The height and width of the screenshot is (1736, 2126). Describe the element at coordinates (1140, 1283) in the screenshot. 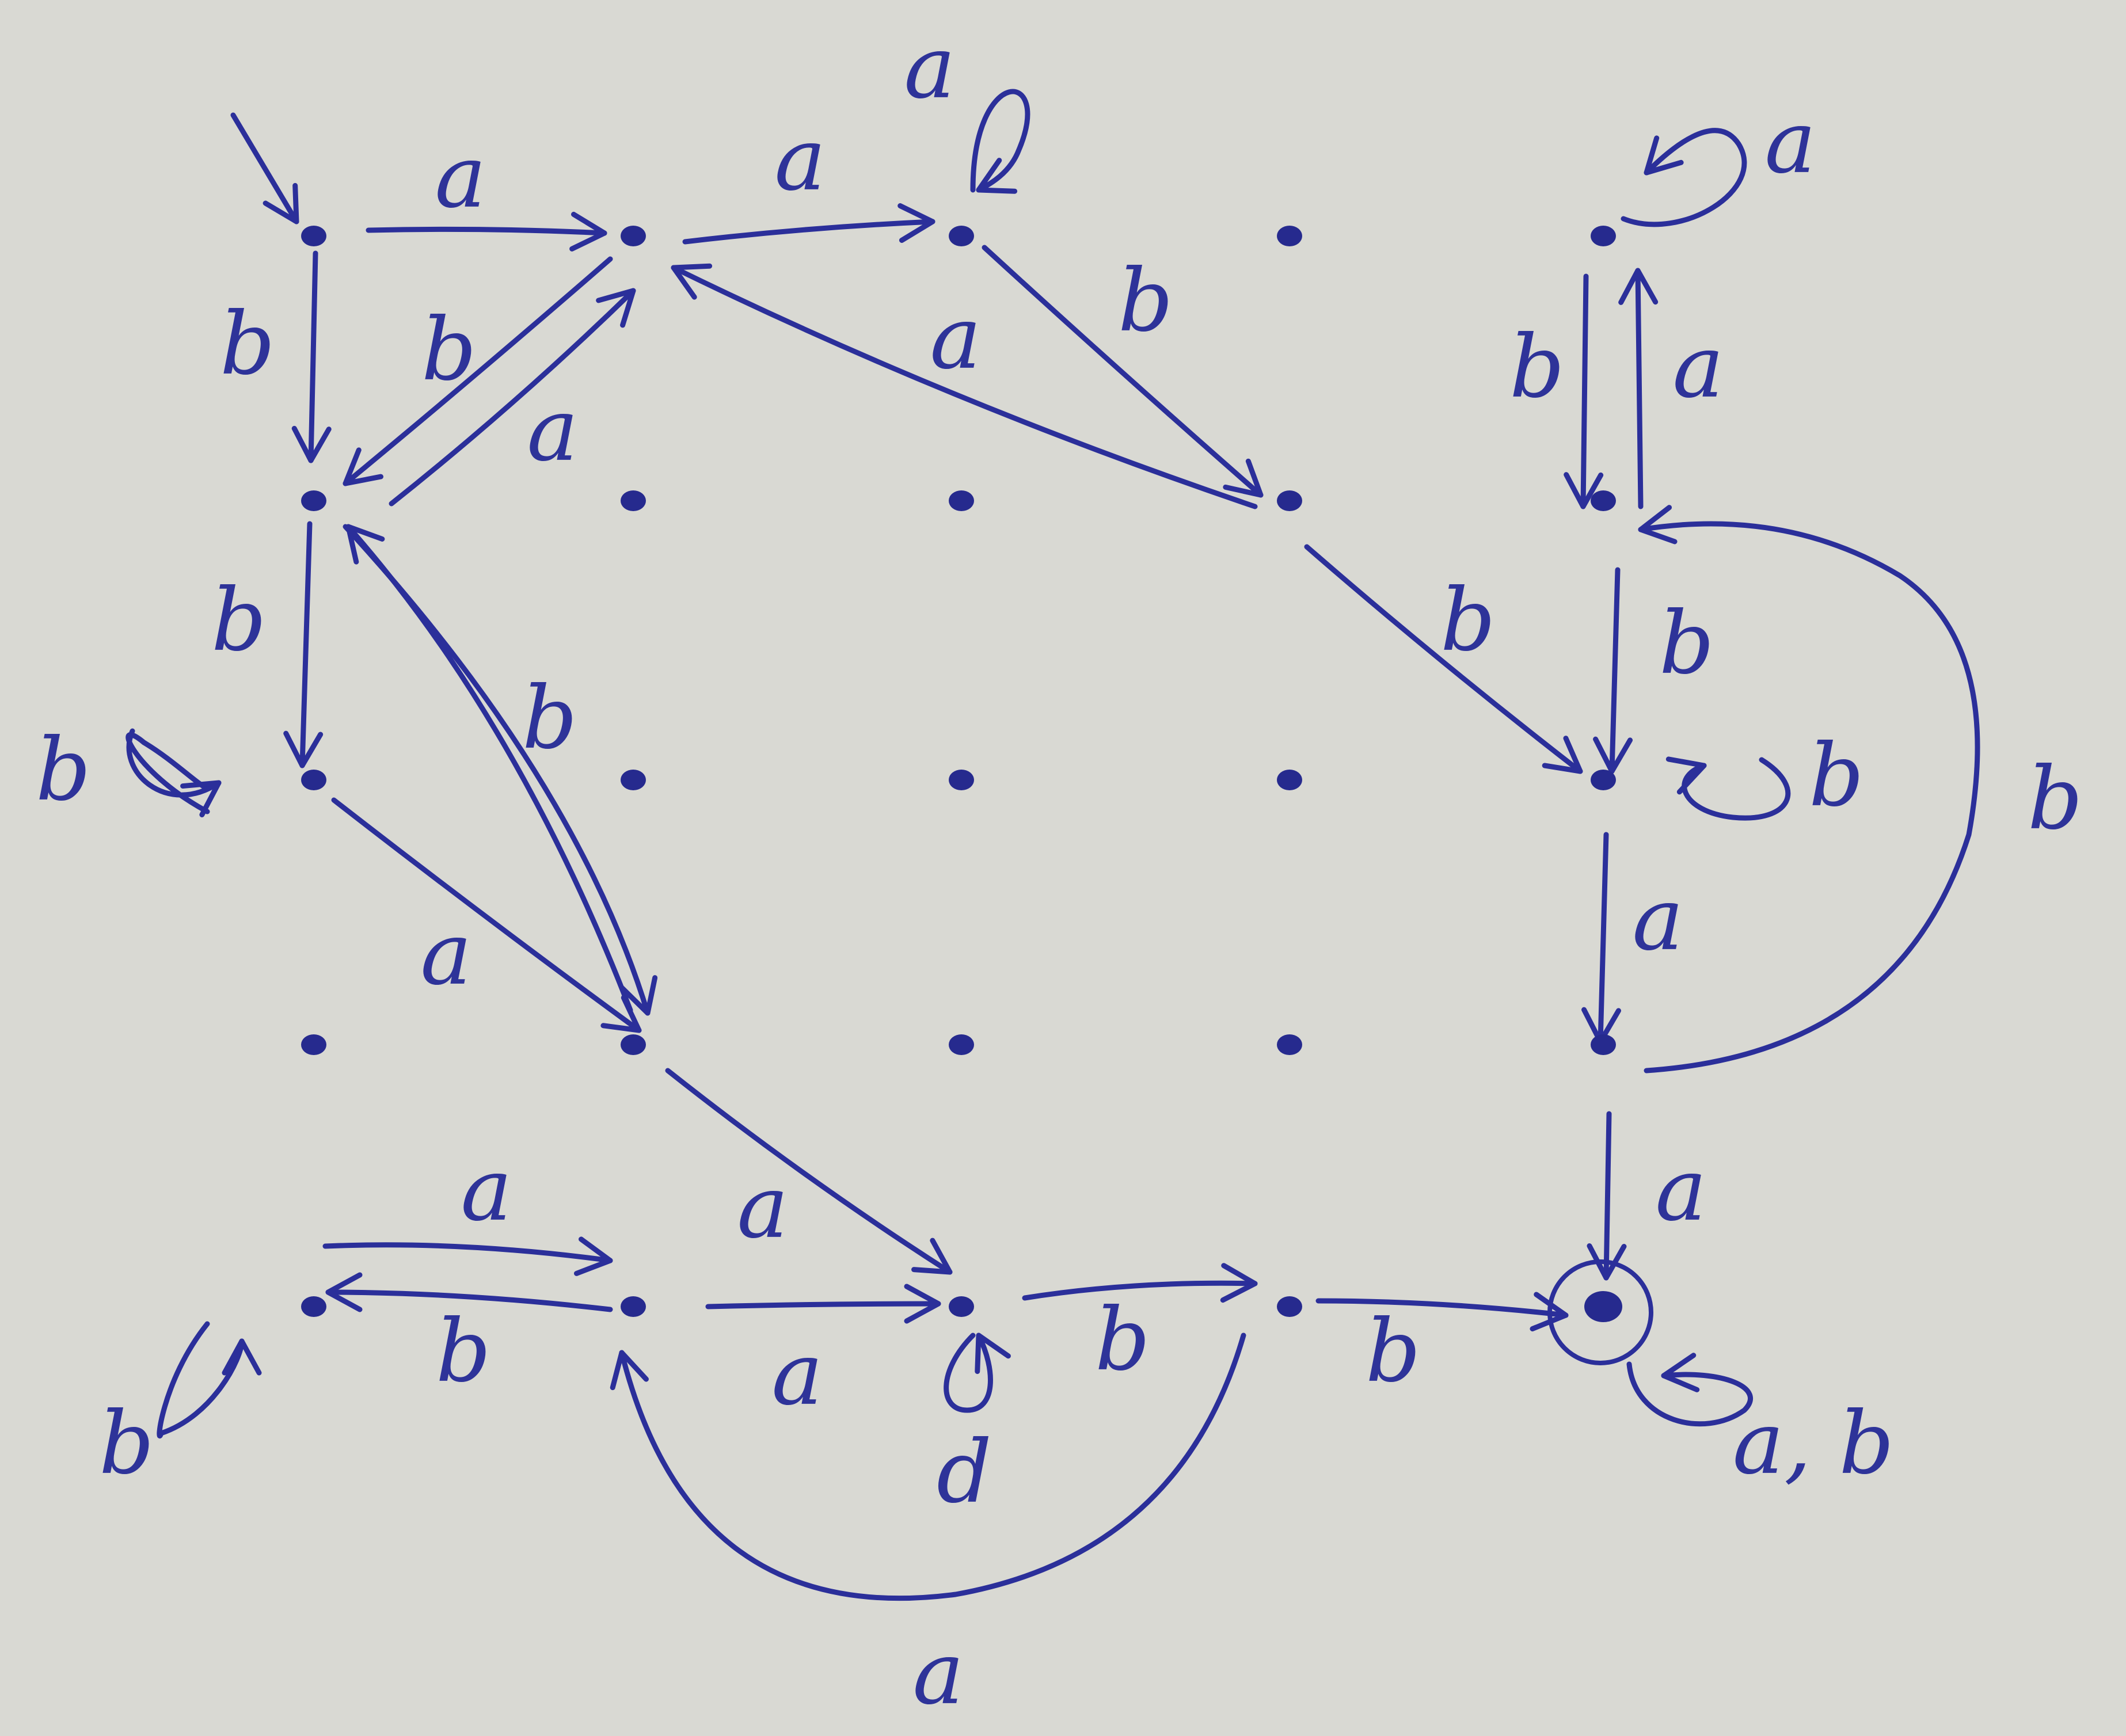

I see `edge-r4c2-r4c3` at that location.